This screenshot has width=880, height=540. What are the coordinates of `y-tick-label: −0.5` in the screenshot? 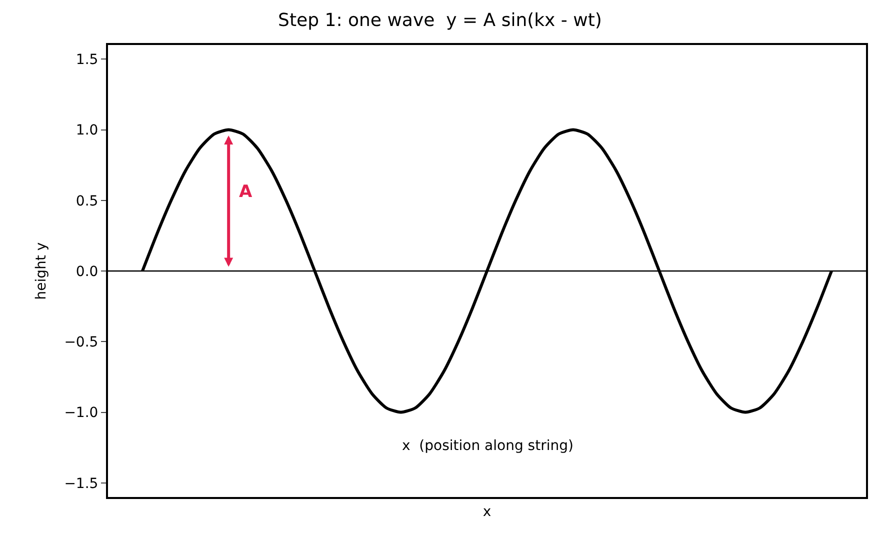 It's located at (81, 342).